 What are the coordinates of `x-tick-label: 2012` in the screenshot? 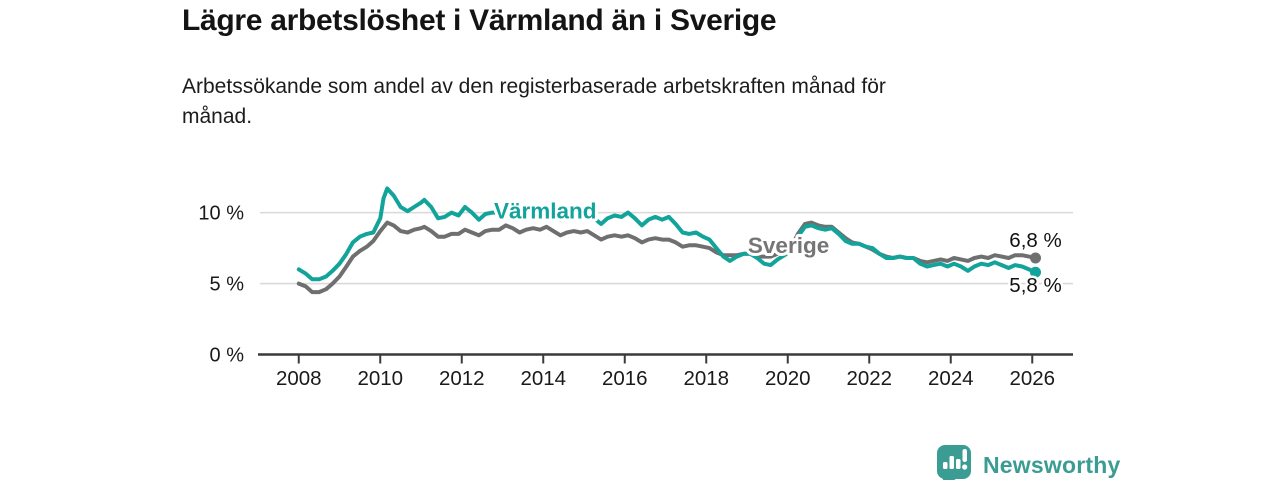 It's located at (462, 378).